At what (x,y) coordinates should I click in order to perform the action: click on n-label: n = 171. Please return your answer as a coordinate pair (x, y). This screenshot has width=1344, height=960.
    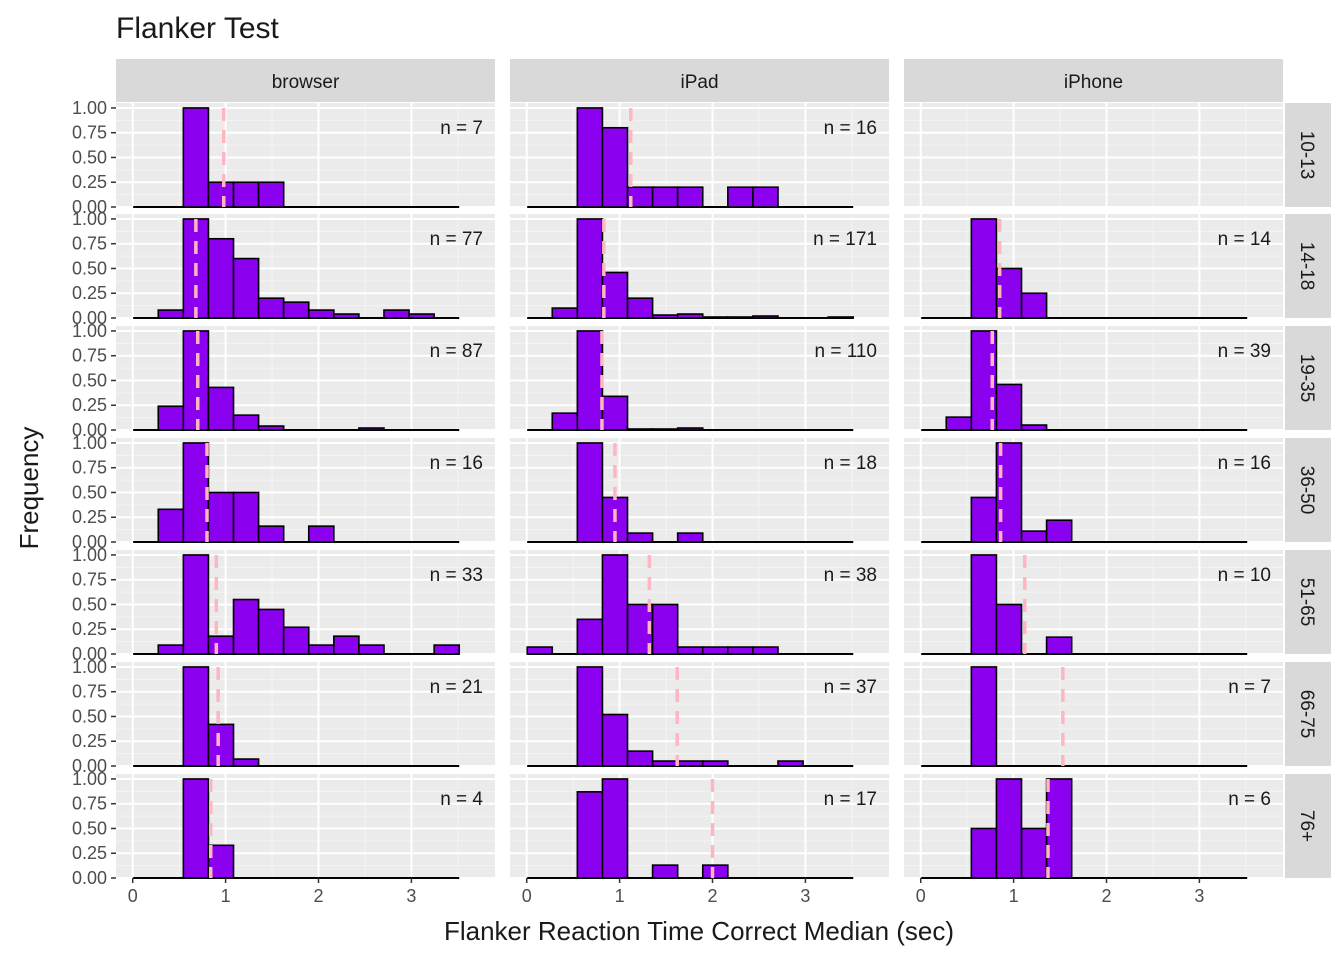
    Looking at the image, I should click on (845, 239).